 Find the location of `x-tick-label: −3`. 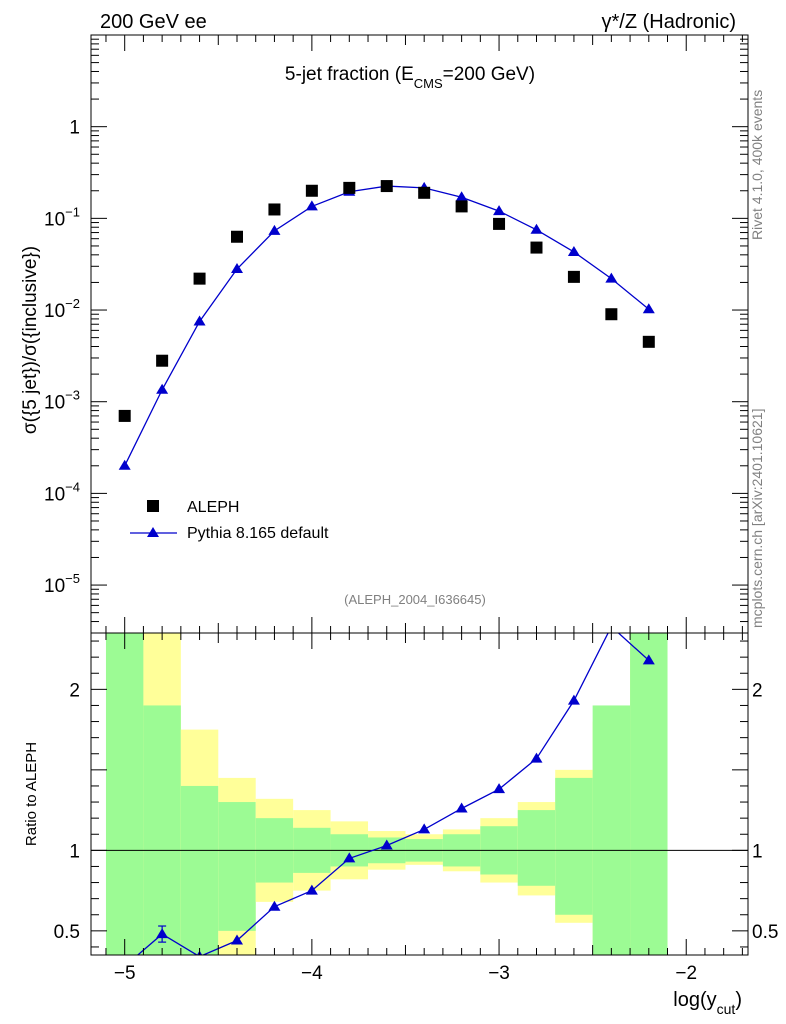

x-tick-label: −3 is located at coordinates (499, 973).